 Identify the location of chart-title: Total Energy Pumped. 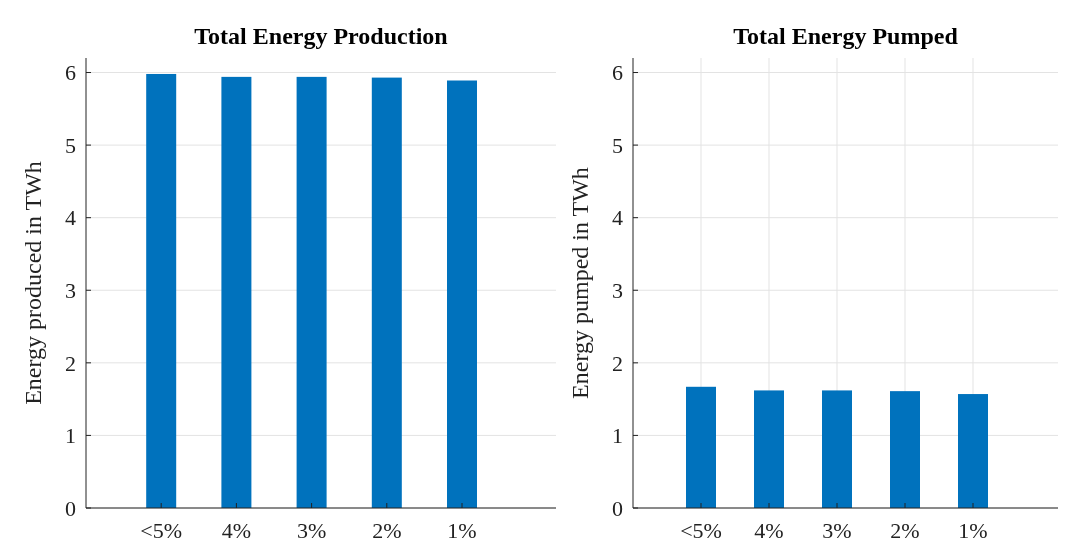
(846, 36).